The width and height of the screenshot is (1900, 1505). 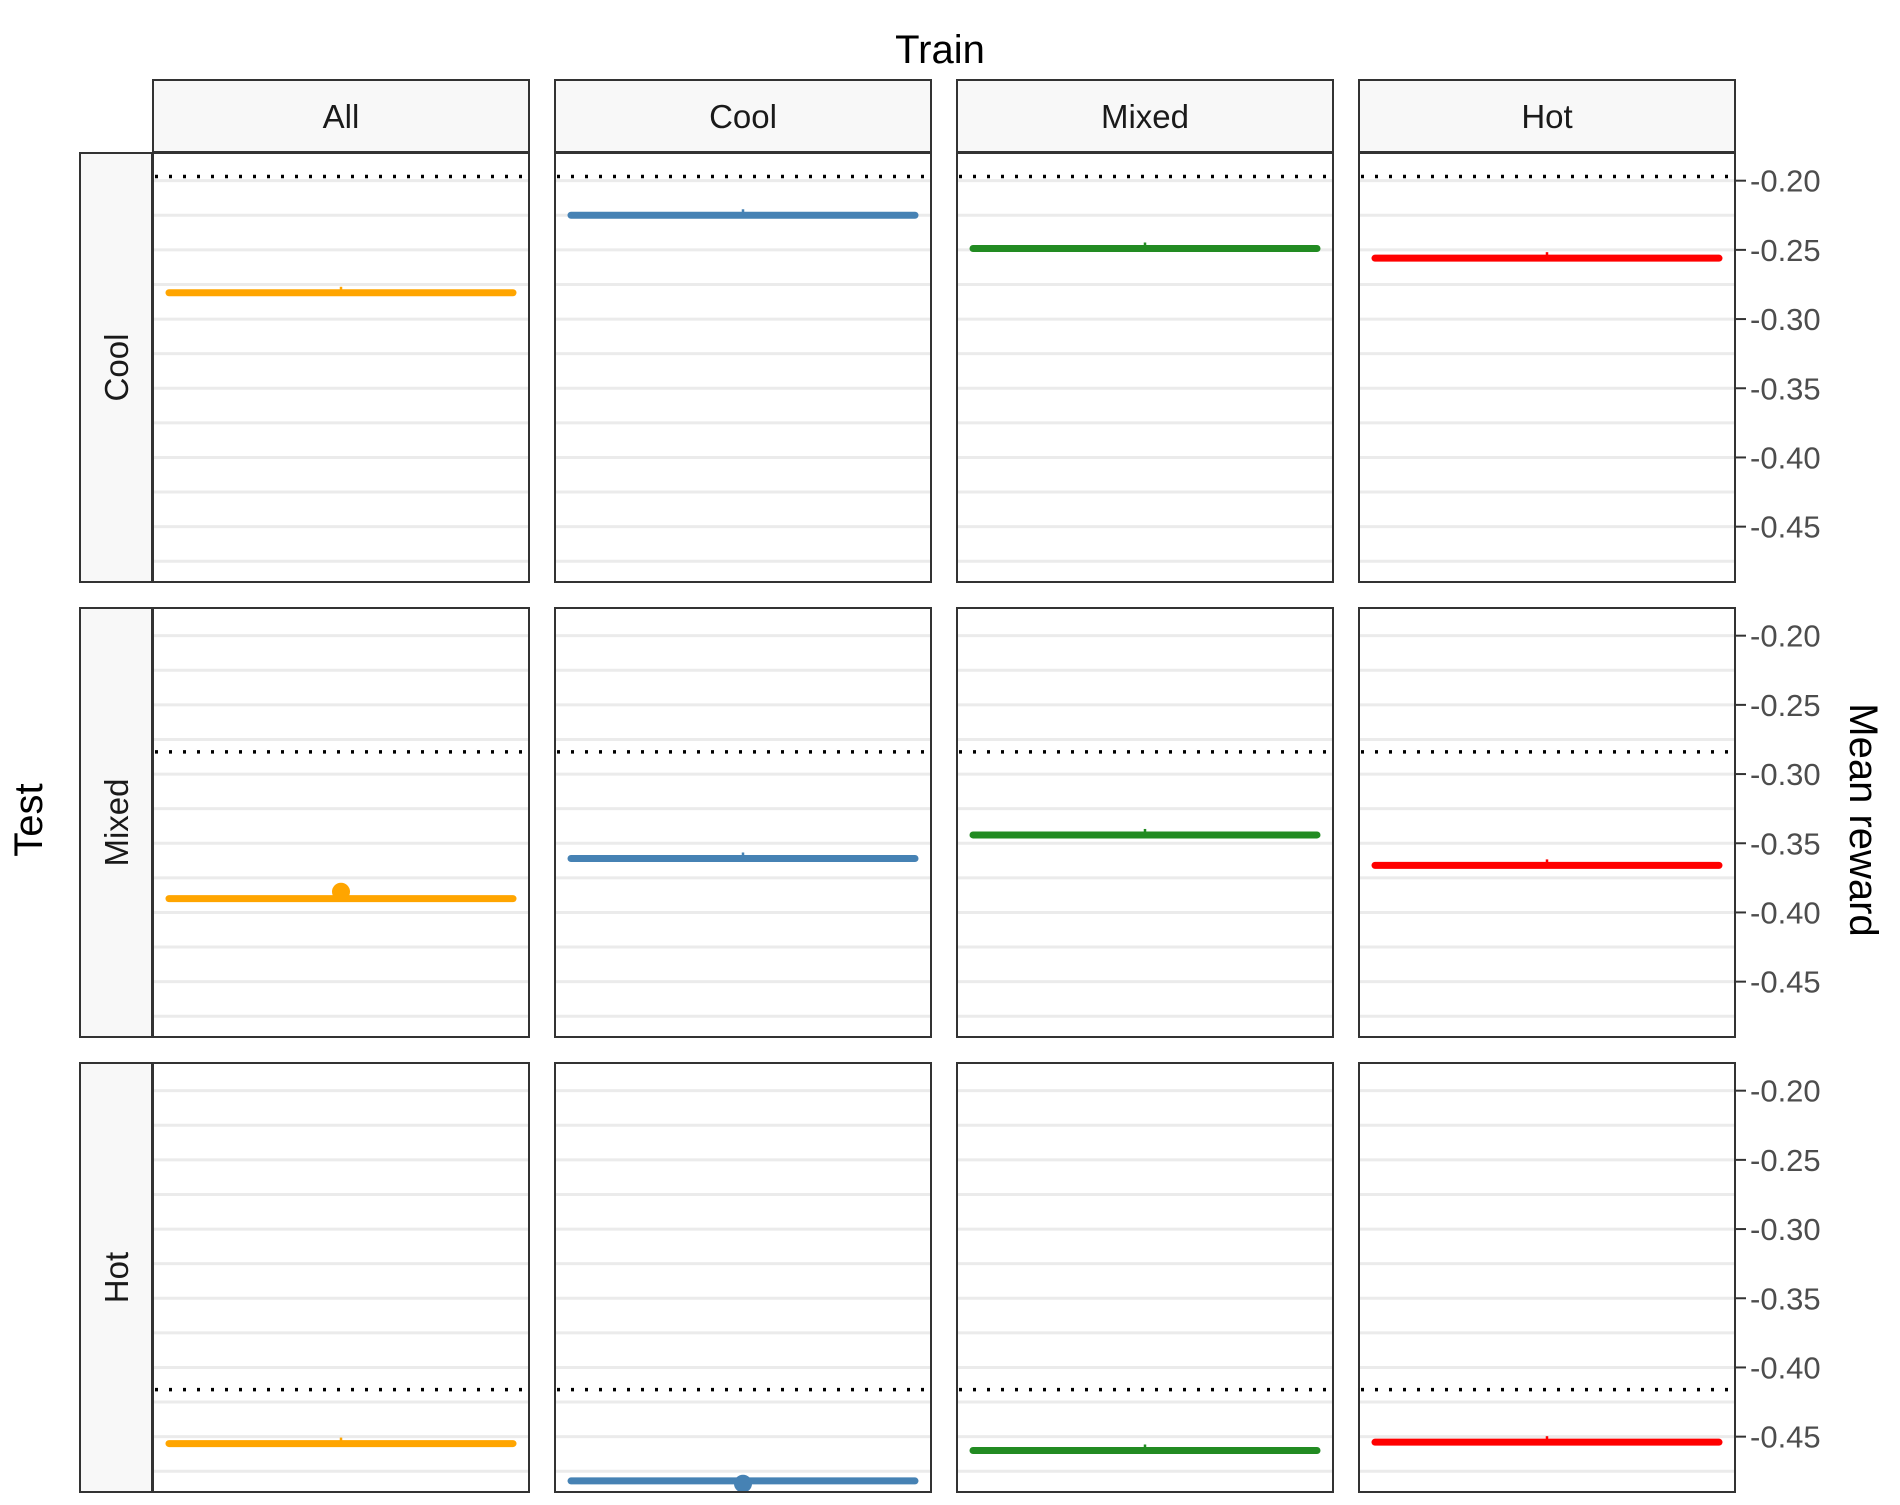 I want to click on column-strip-label: Hot, so click(x=1546, y=116).